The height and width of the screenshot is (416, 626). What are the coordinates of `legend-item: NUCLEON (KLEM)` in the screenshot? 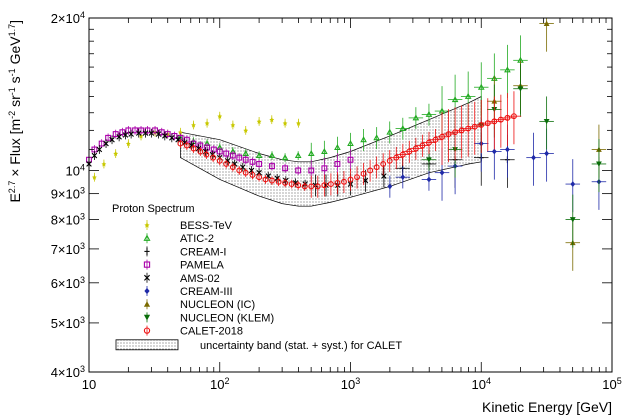 It's located at (208, 318).